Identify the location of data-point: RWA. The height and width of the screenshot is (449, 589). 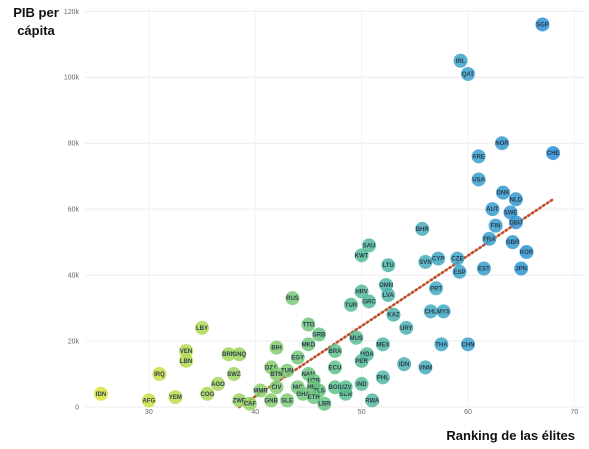
(372, 400).